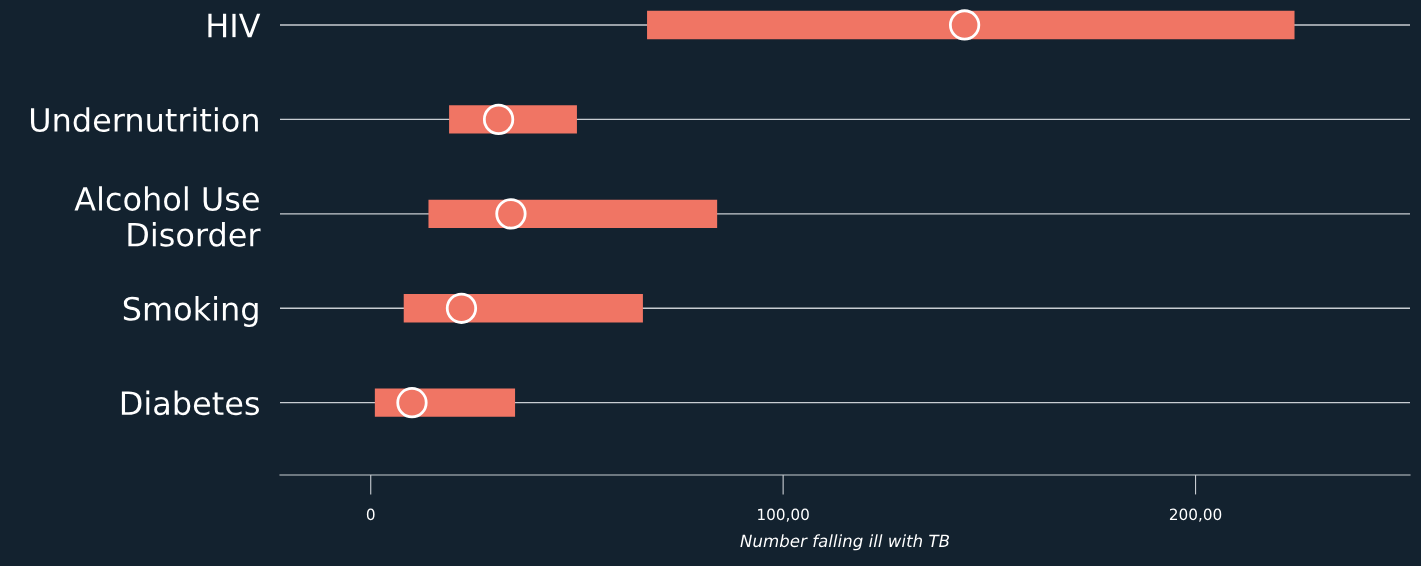 Image resolution: width=1421 pixels, height=566 pixels. What do you see at coordinates (167, 216) in the screenshot?
I see `y-tick-label: Alcohol Use Disorder` at bounding box center [167, 216].